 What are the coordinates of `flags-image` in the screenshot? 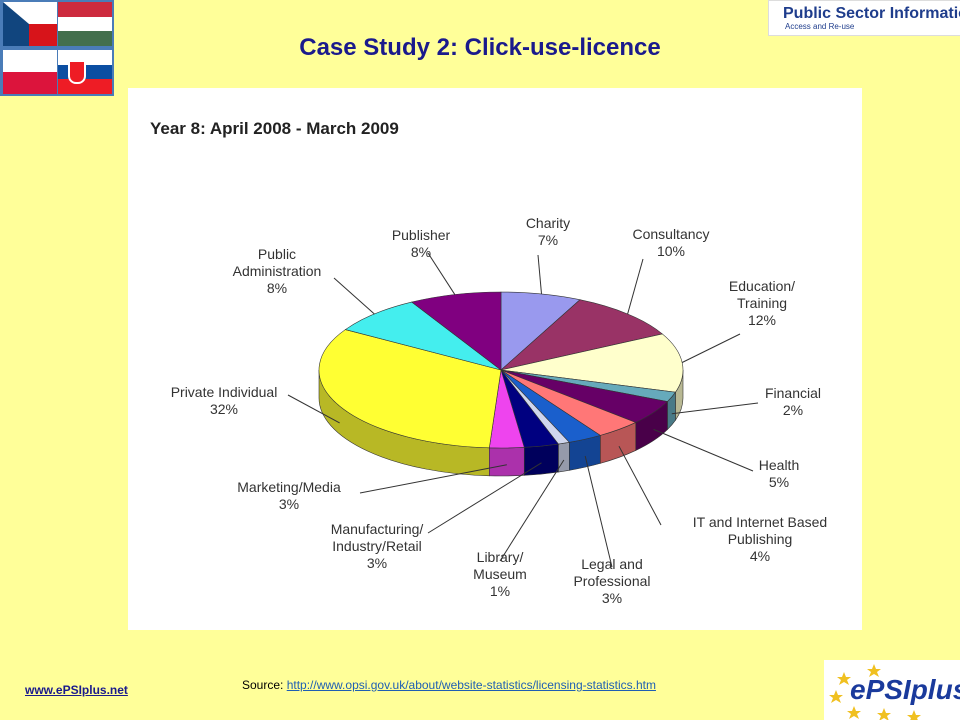 It's located at (57, 48).